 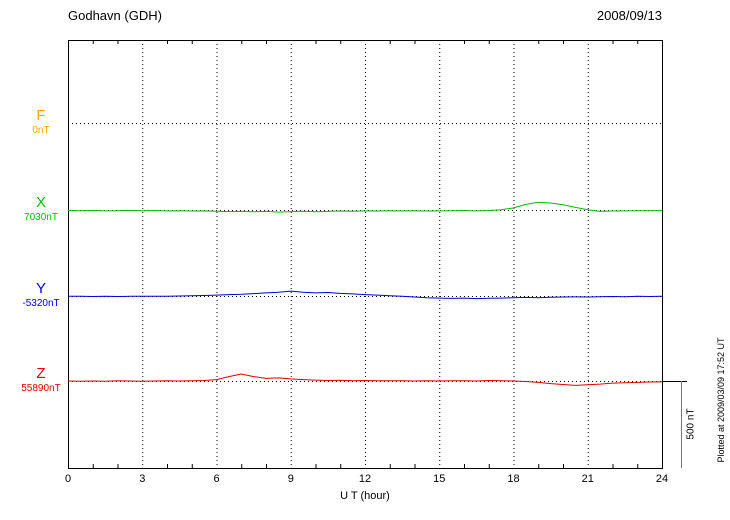 What do you see at coordinates (587, 479) in the screenshot?
I see `x-tick-label: 21` at bounding box center [587, 479].